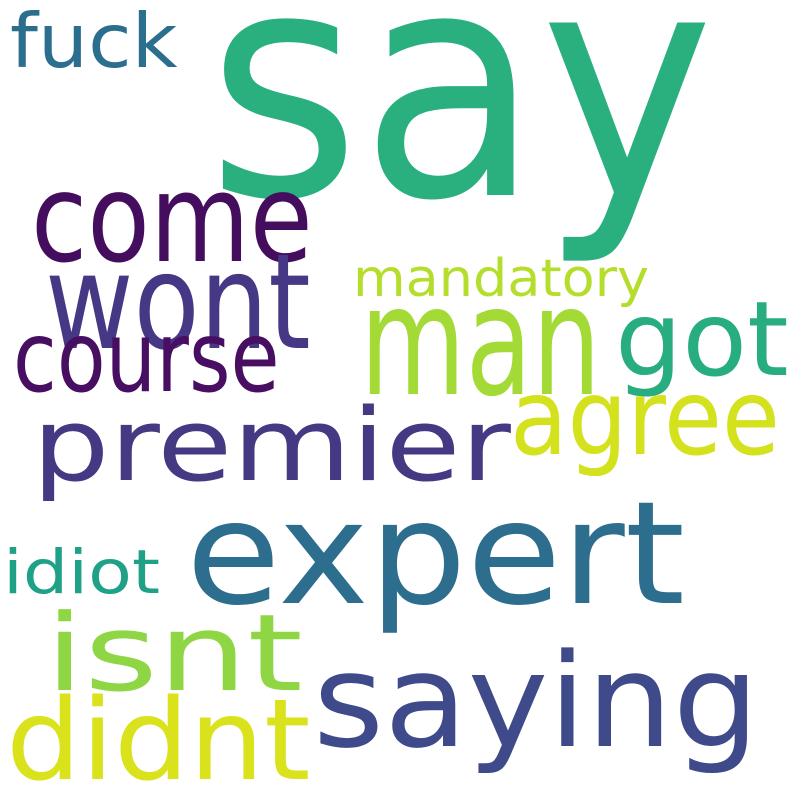 The width and height of the screenshot is (800, 800). Describe the element at coordinates (436, 554) in the screenshot. I see `word-expert: expert` at that location.